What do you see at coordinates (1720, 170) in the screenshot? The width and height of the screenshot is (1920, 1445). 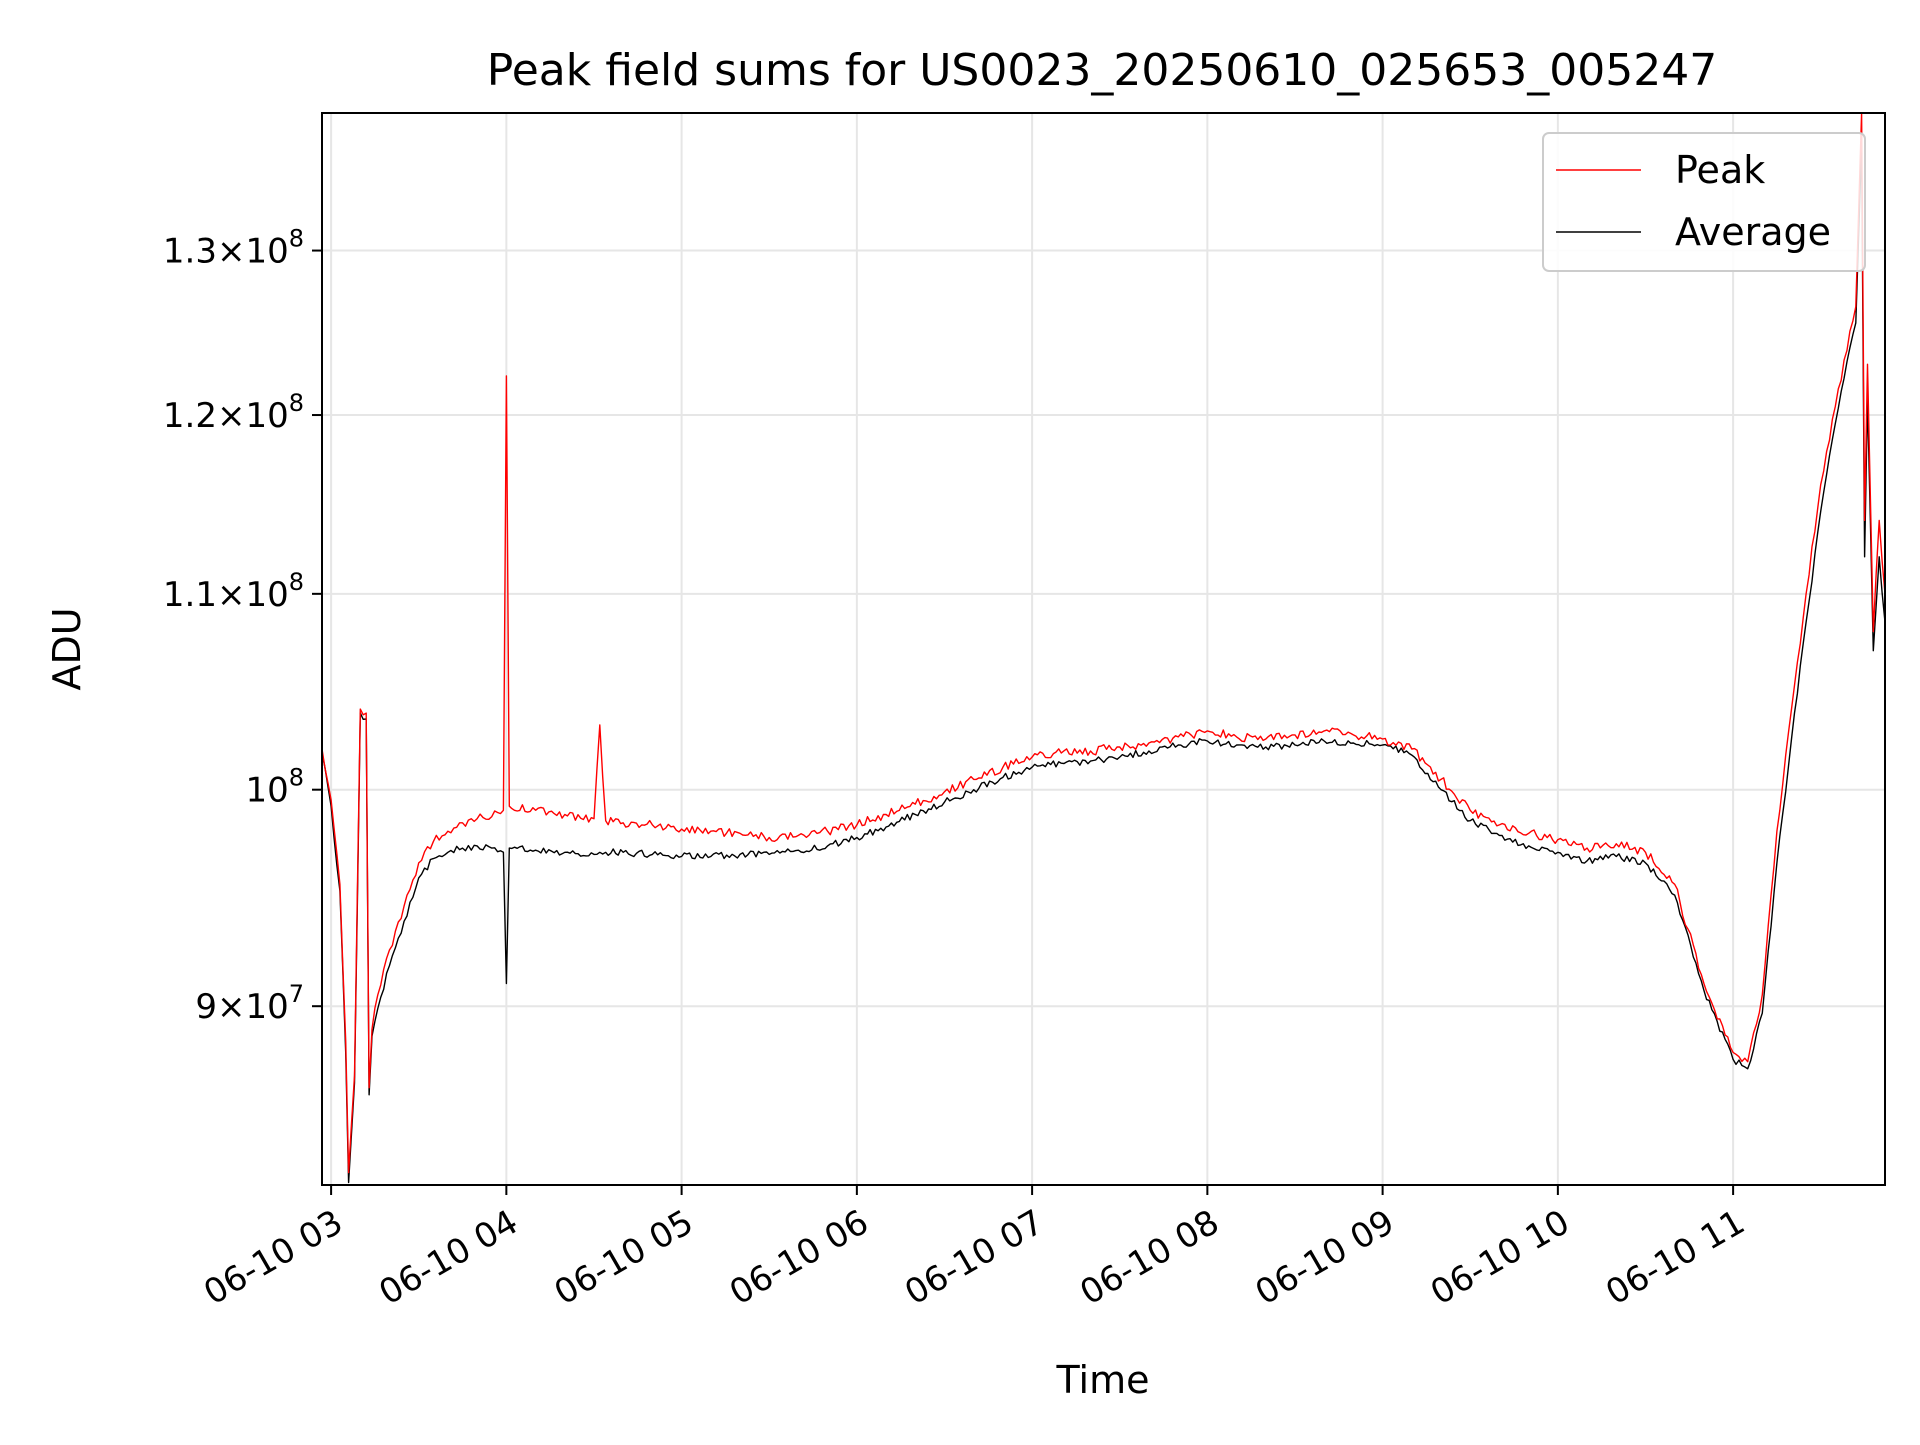 I see `legend-label-peak: Peak` at bounding box center [1720, 170].